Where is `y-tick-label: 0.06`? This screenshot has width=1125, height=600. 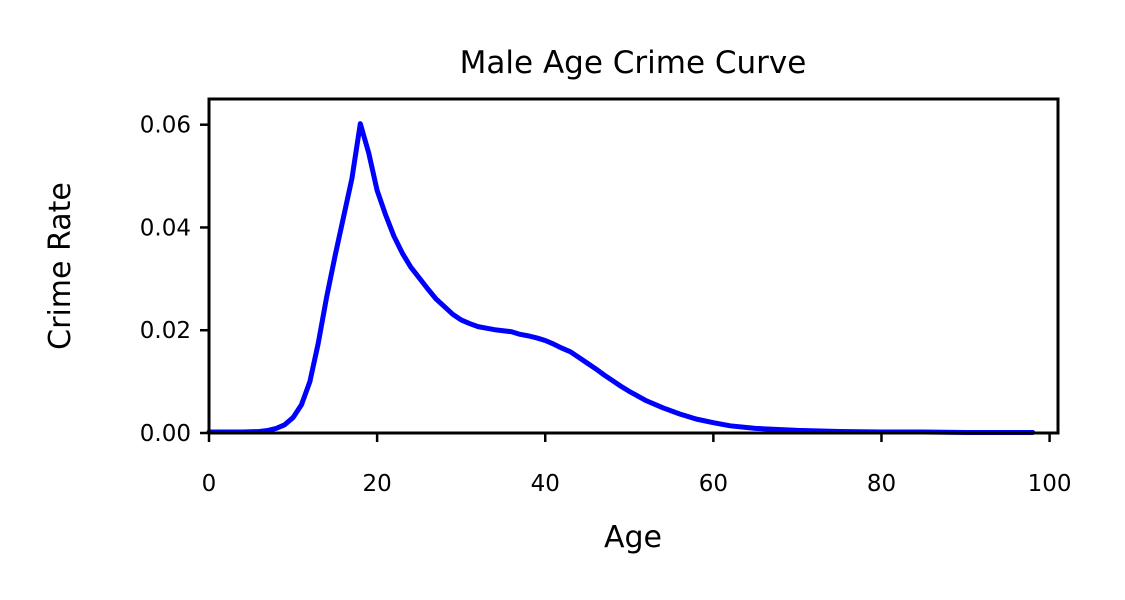 y-tick-label: 0.06 is located at coordinates (165, 126).